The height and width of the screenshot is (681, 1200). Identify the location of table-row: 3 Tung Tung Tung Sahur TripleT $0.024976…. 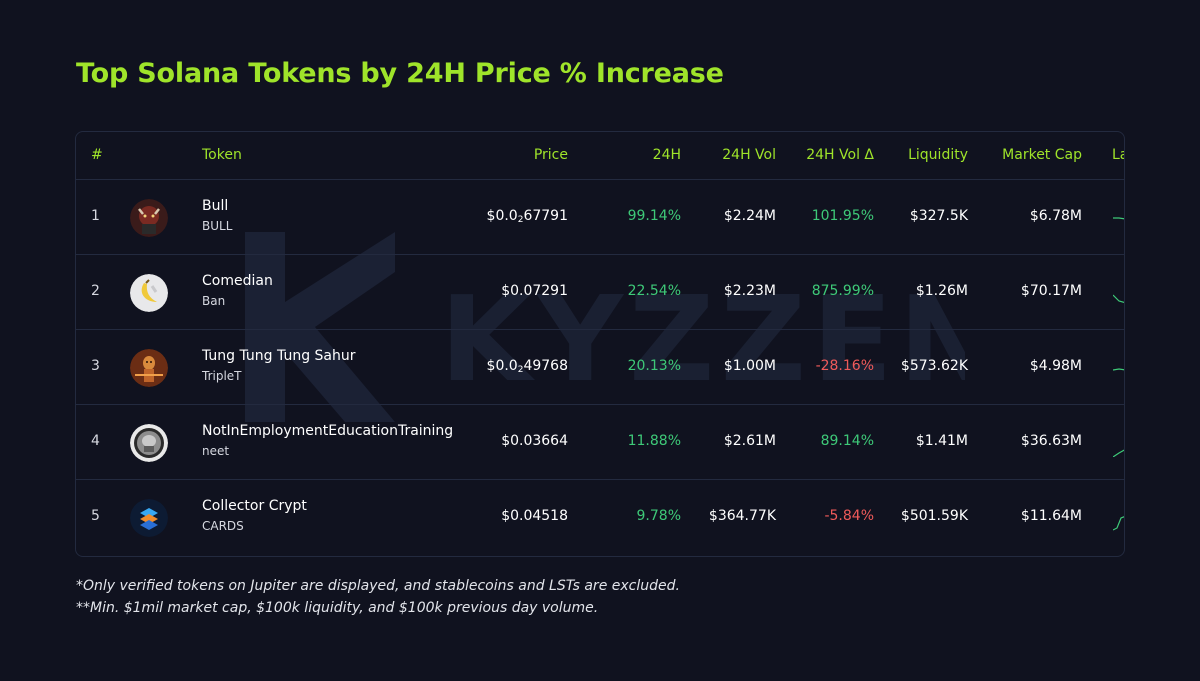
(600, 367).